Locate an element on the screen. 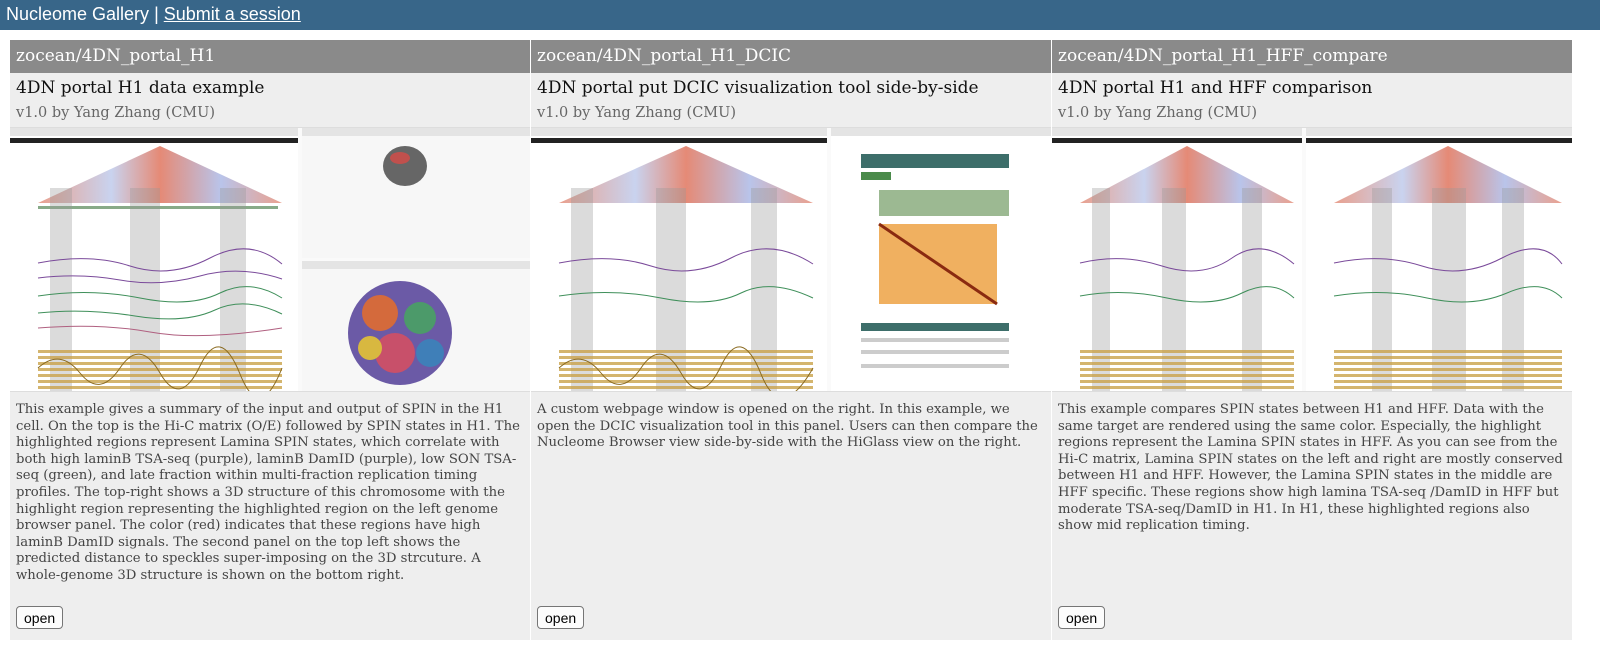 Image resolution: width=1600 pixels, height=646 pixels. submit-session-link: Submit a session is located at coordinates (232, 14).